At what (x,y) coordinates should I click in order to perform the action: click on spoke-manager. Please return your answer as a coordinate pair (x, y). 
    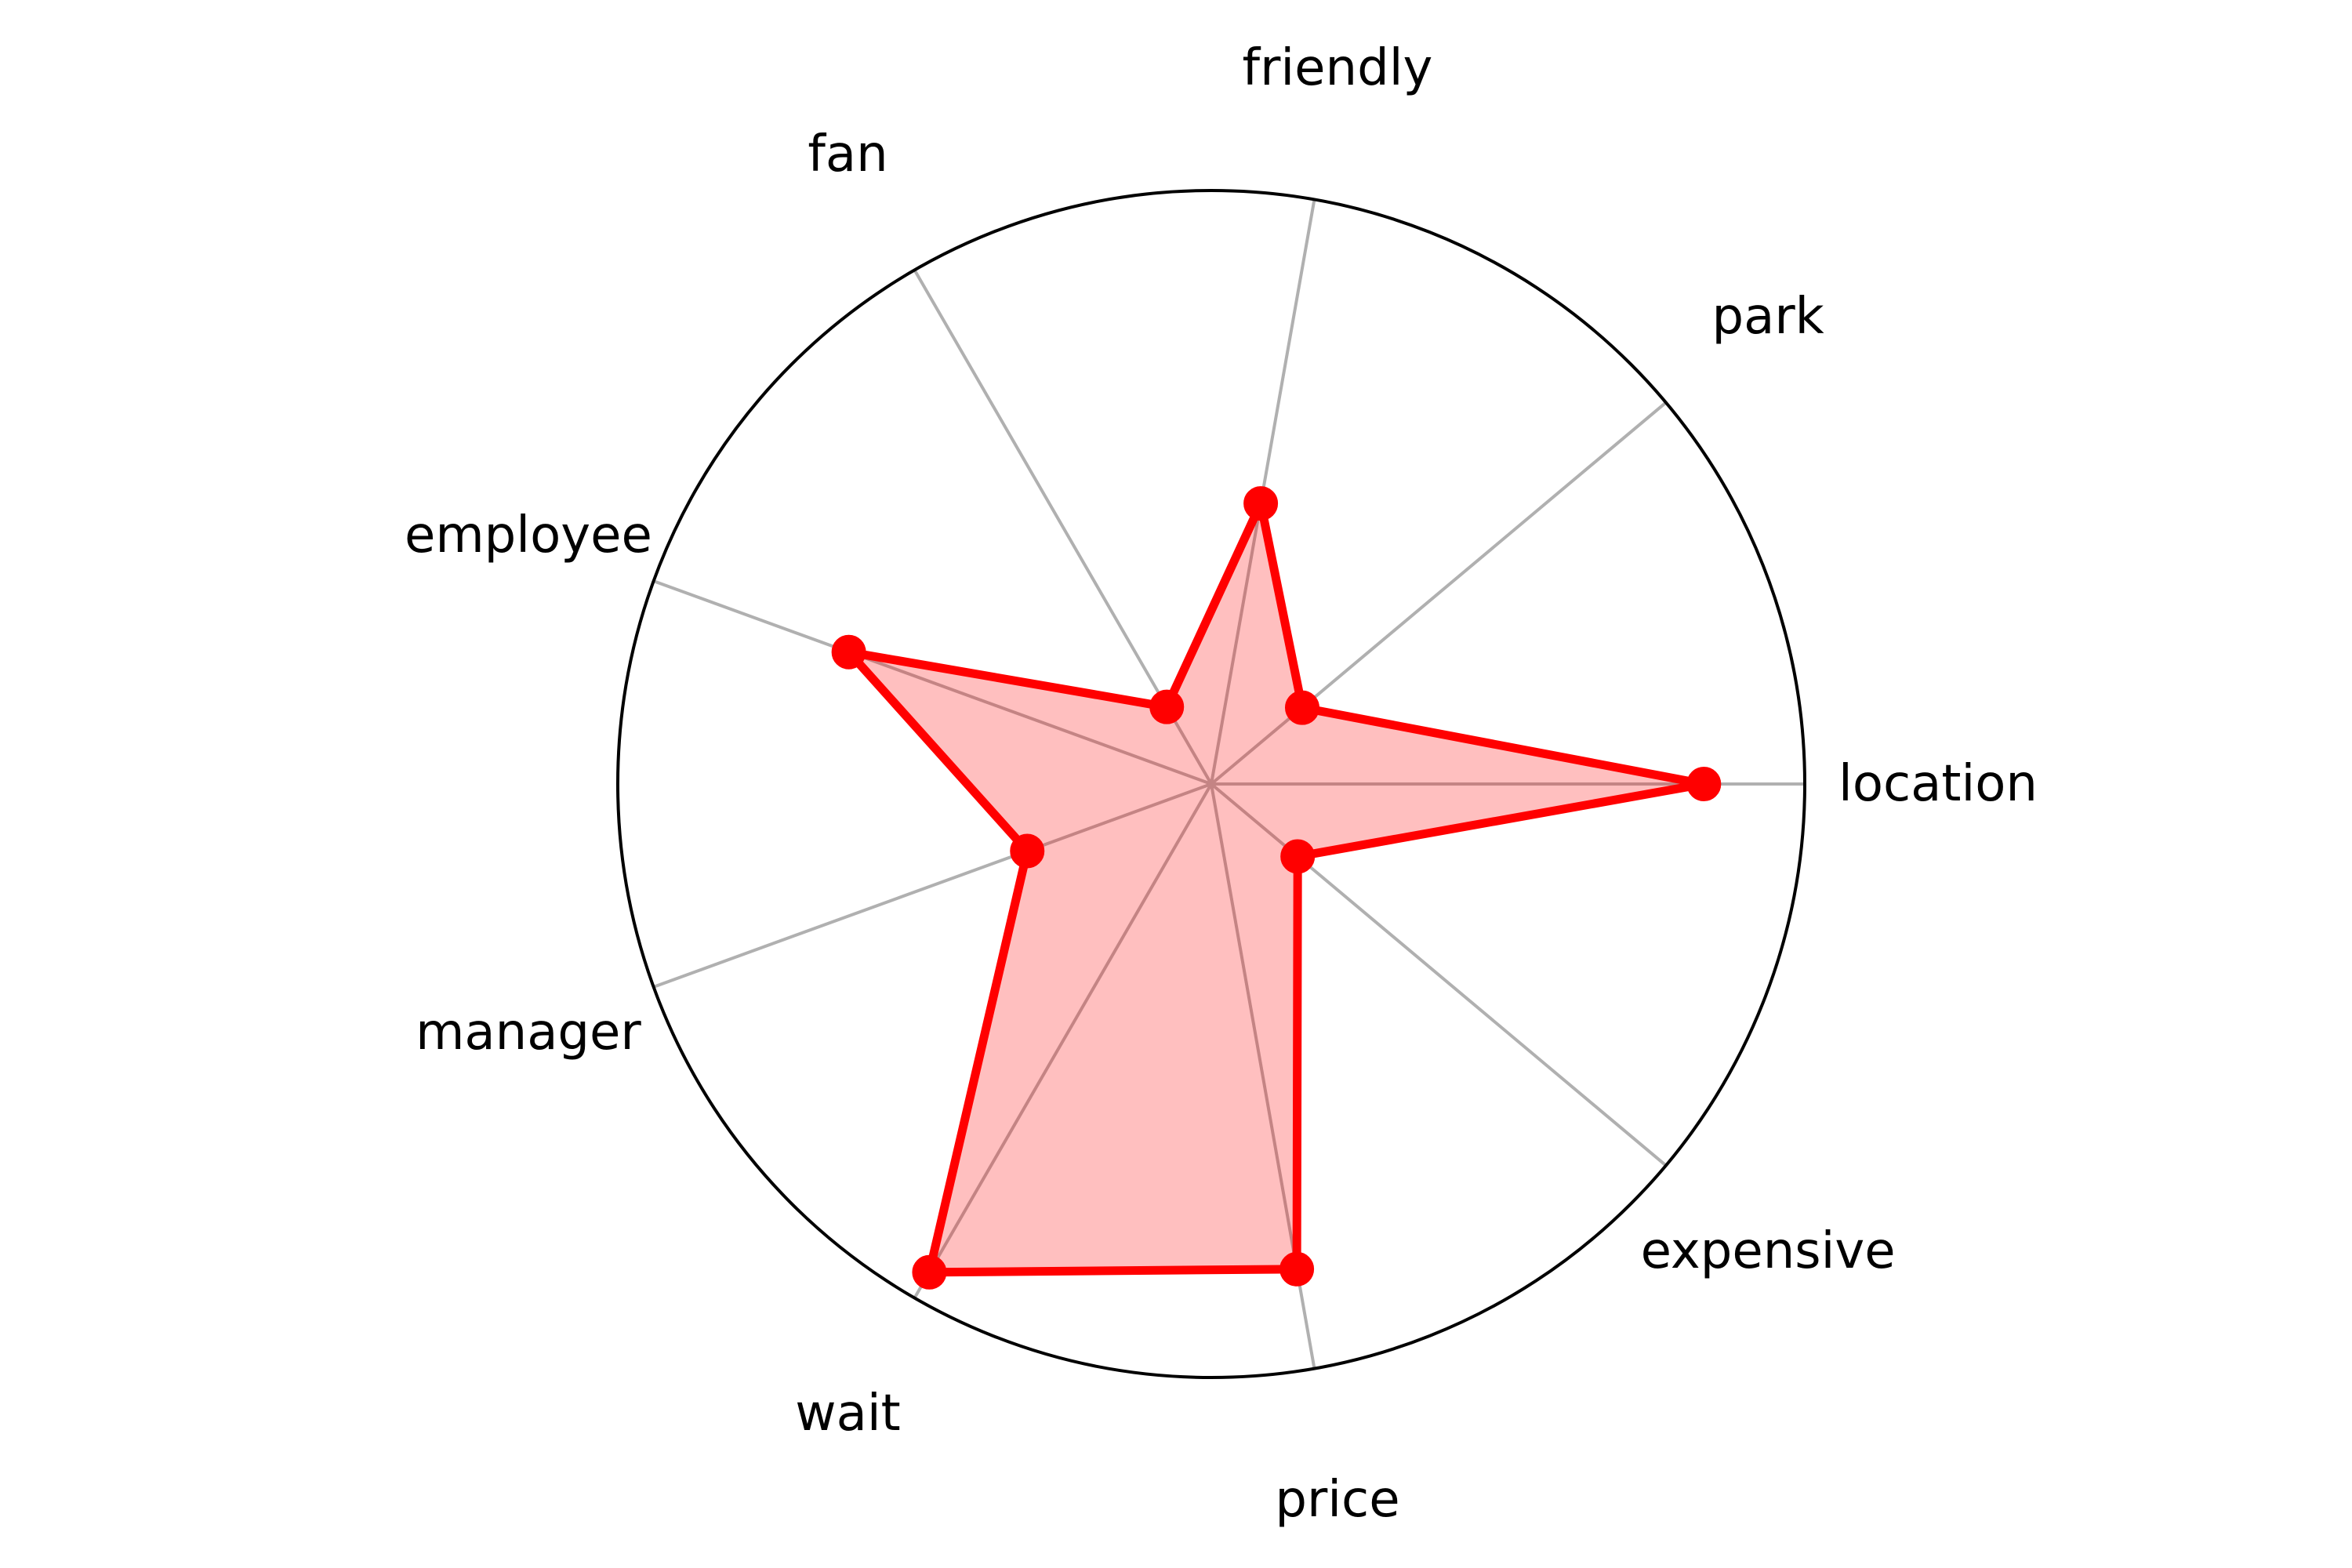
    Looking at the image, I should click on (932, 886).